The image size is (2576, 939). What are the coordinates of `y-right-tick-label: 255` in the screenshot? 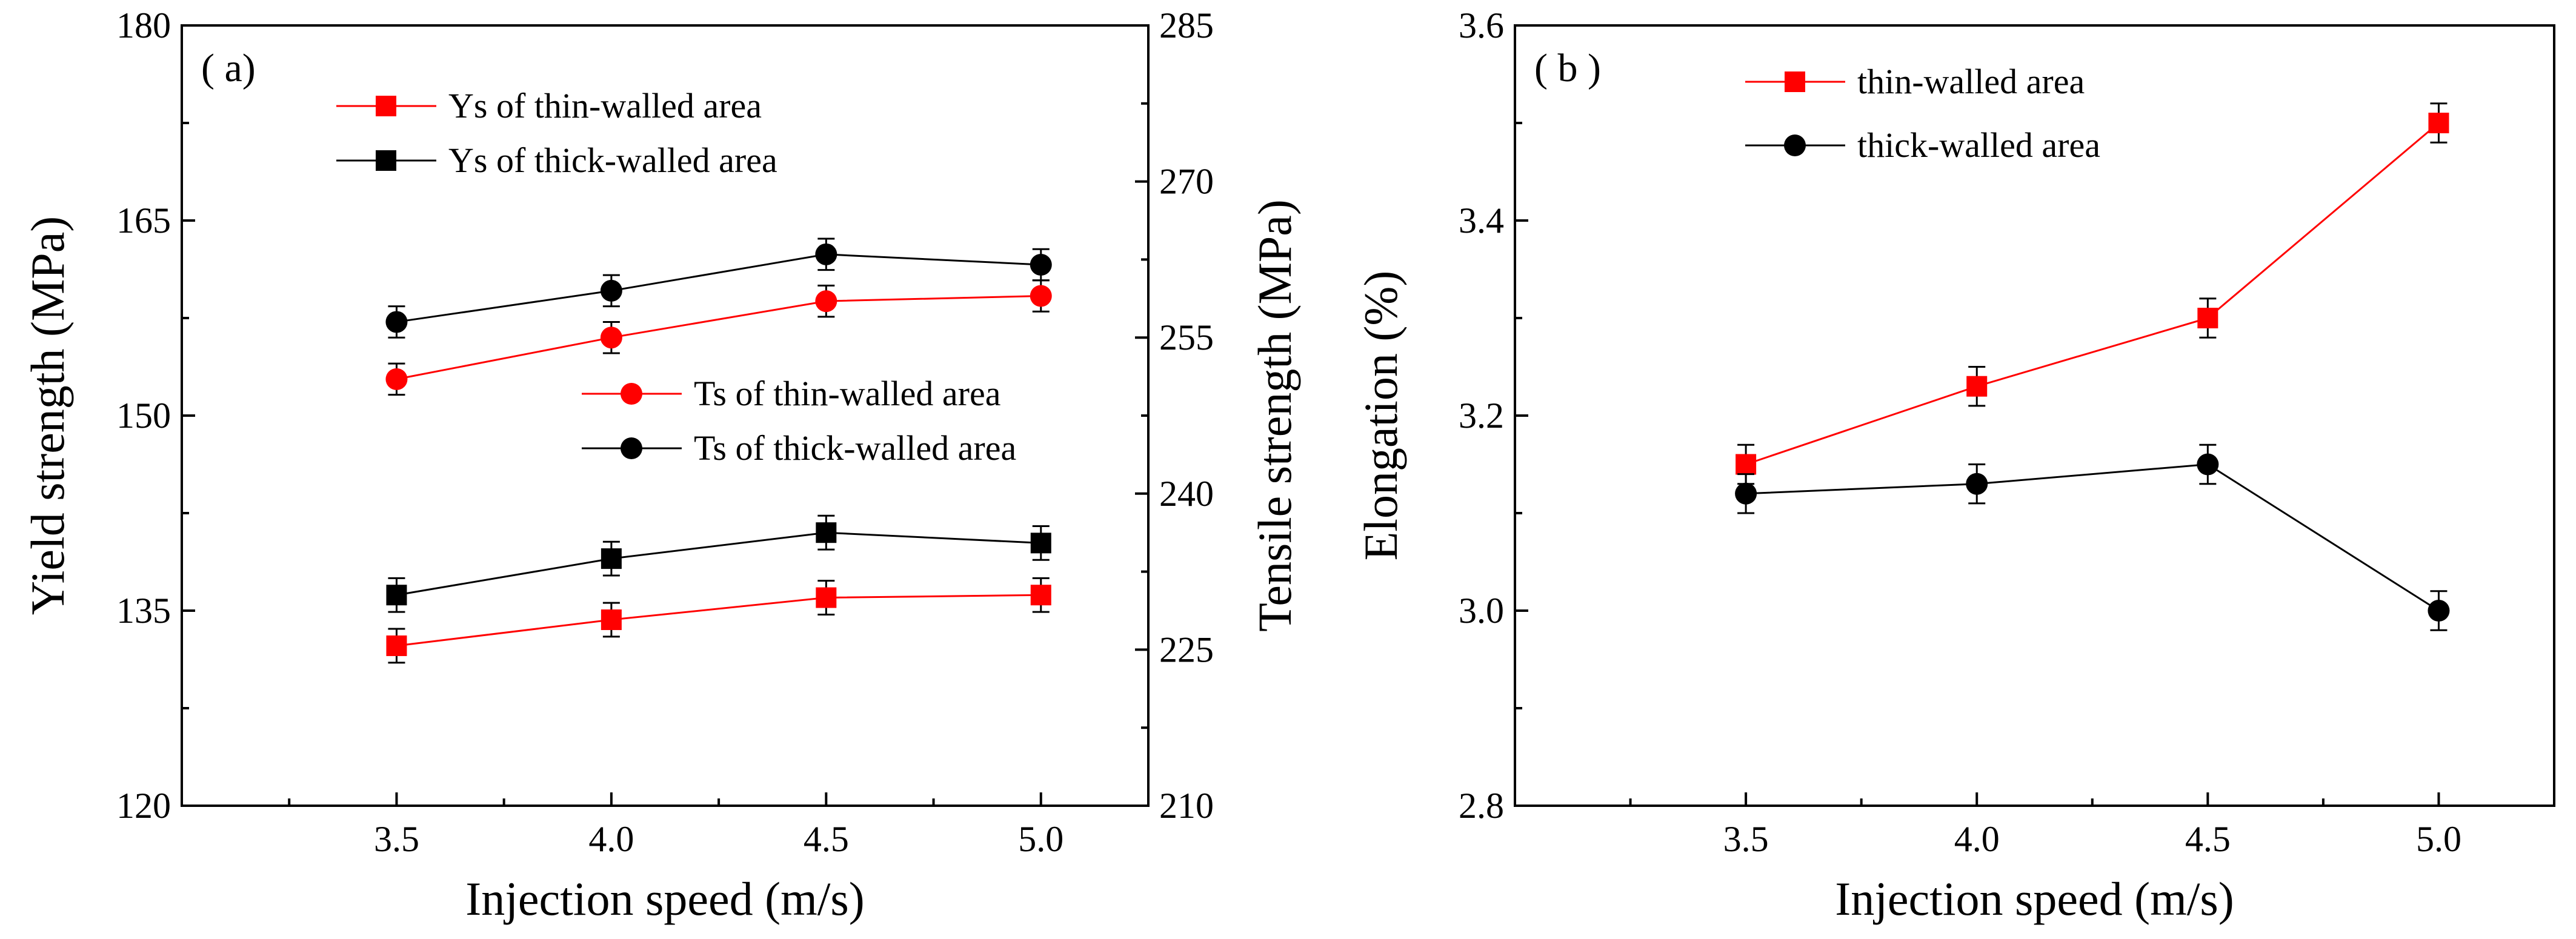 It's located at (1186, 337).